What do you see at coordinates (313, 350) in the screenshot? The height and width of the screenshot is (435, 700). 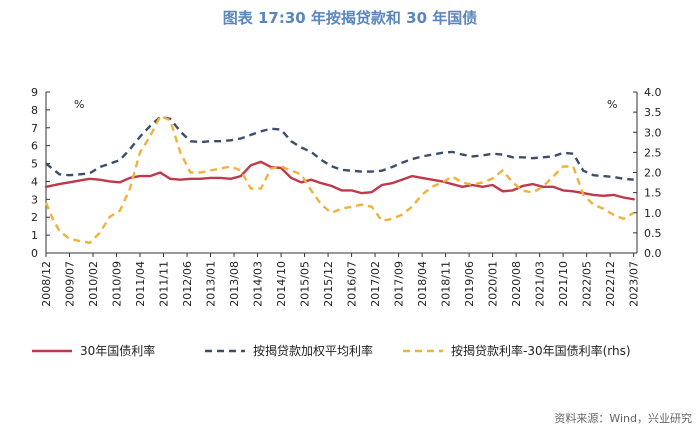 I see `legend-label-2: 按揭贷款加权平均利率` at bounding box center [313, 350].